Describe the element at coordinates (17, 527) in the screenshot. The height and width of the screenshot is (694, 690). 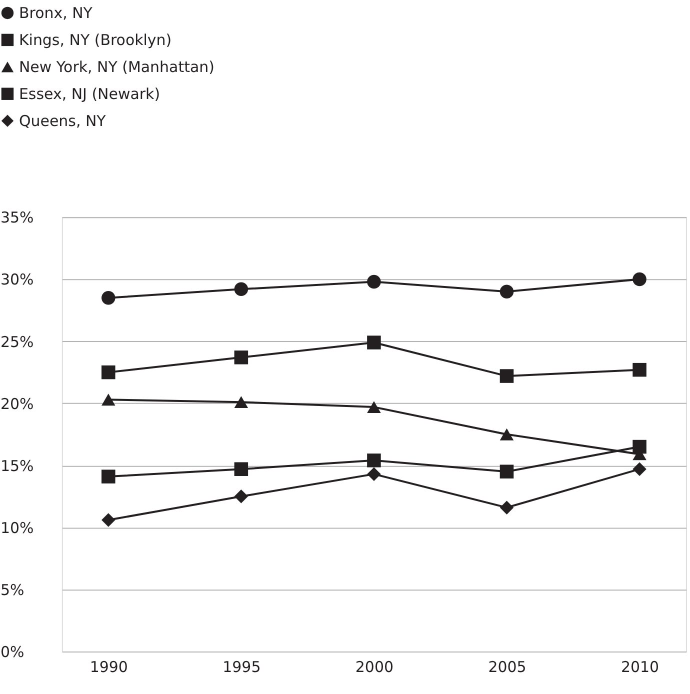
I see `y-tick-label: 10%` at that location.